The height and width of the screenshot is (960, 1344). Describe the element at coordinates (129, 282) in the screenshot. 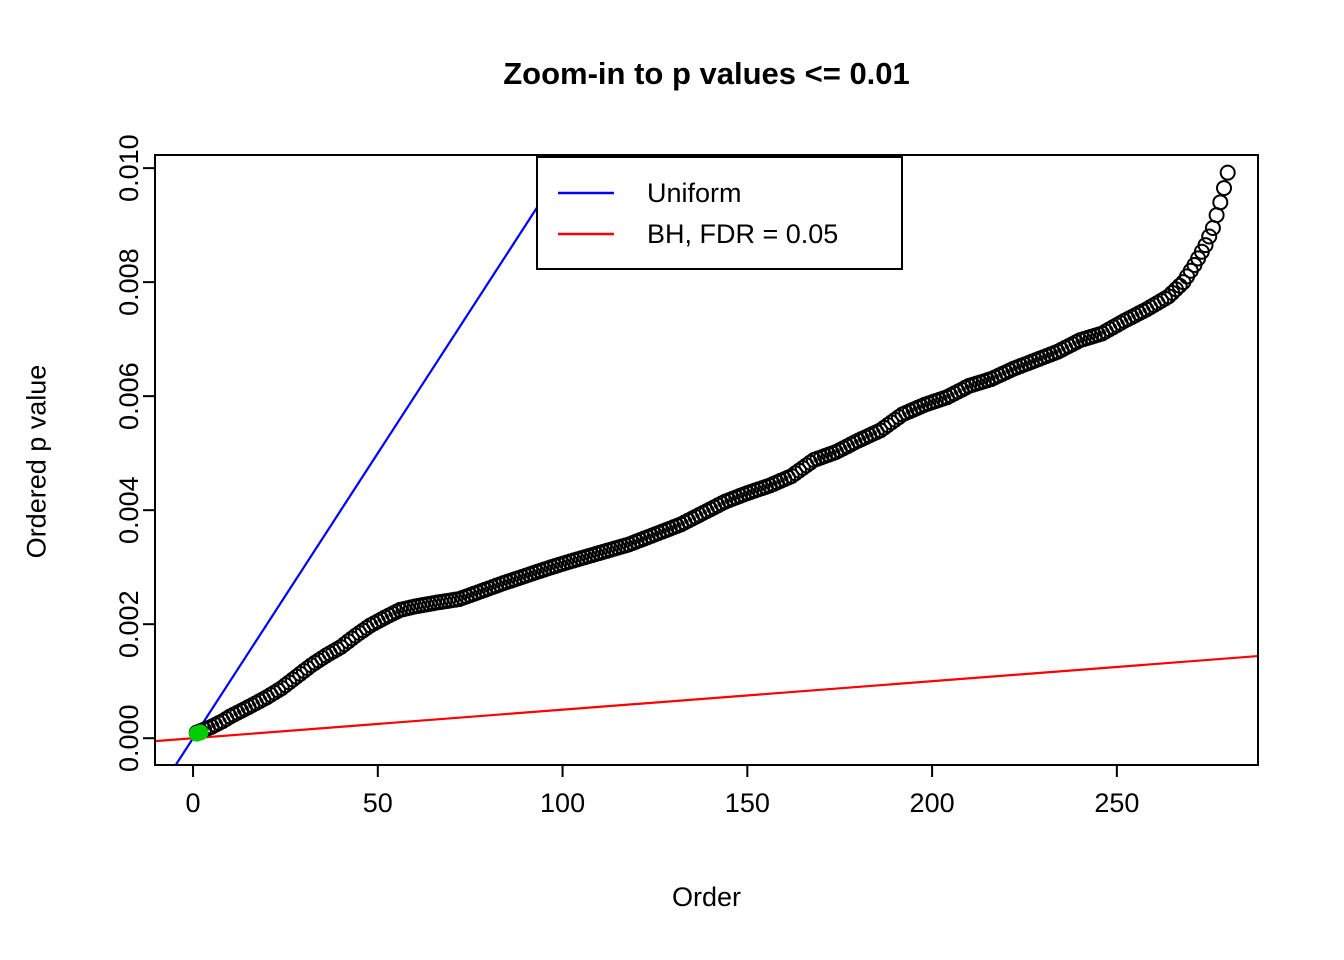

I see `y-tick-label: 0.008` at that location.